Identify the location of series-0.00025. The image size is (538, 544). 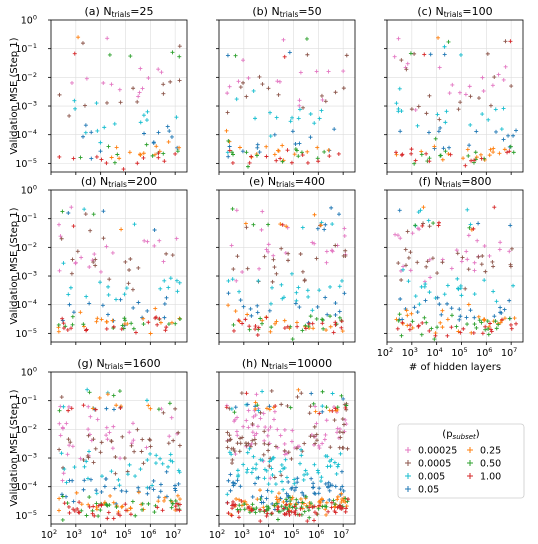
(452, 255).